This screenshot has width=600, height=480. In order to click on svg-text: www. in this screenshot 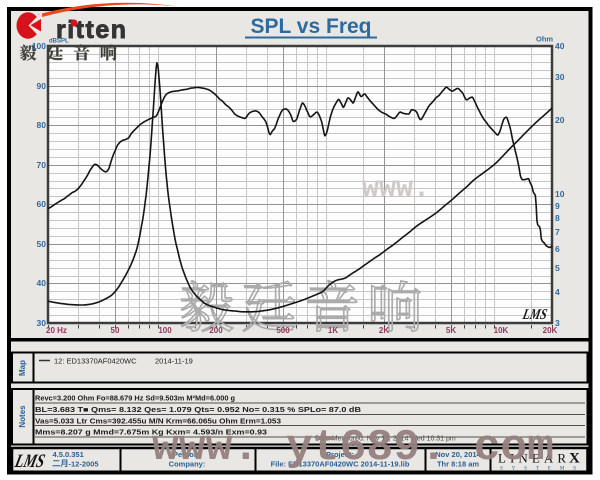, I will do `click(396, 189)`.